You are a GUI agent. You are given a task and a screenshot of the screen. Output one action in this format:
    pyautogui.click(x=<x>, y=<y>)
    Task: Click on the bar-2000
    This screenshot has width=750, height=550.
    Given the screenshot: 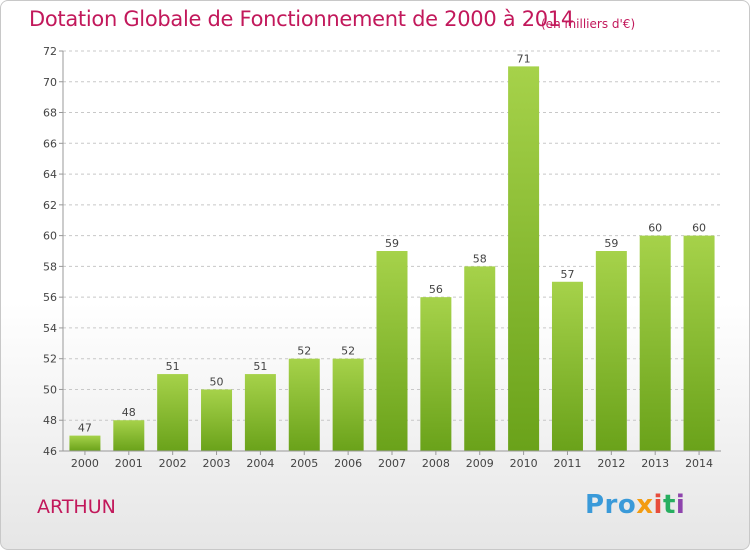 What is the action you would take?
    pyautogui.click(x=85, y=443)
    